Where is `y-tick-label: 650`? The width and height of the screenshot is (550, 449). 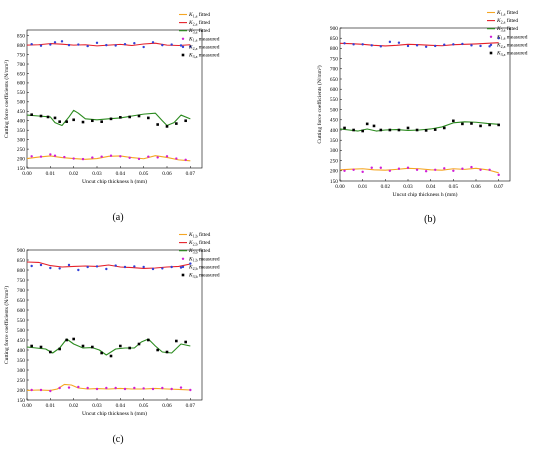
y-tick-label: 650 is located at coordinates (21, 301).